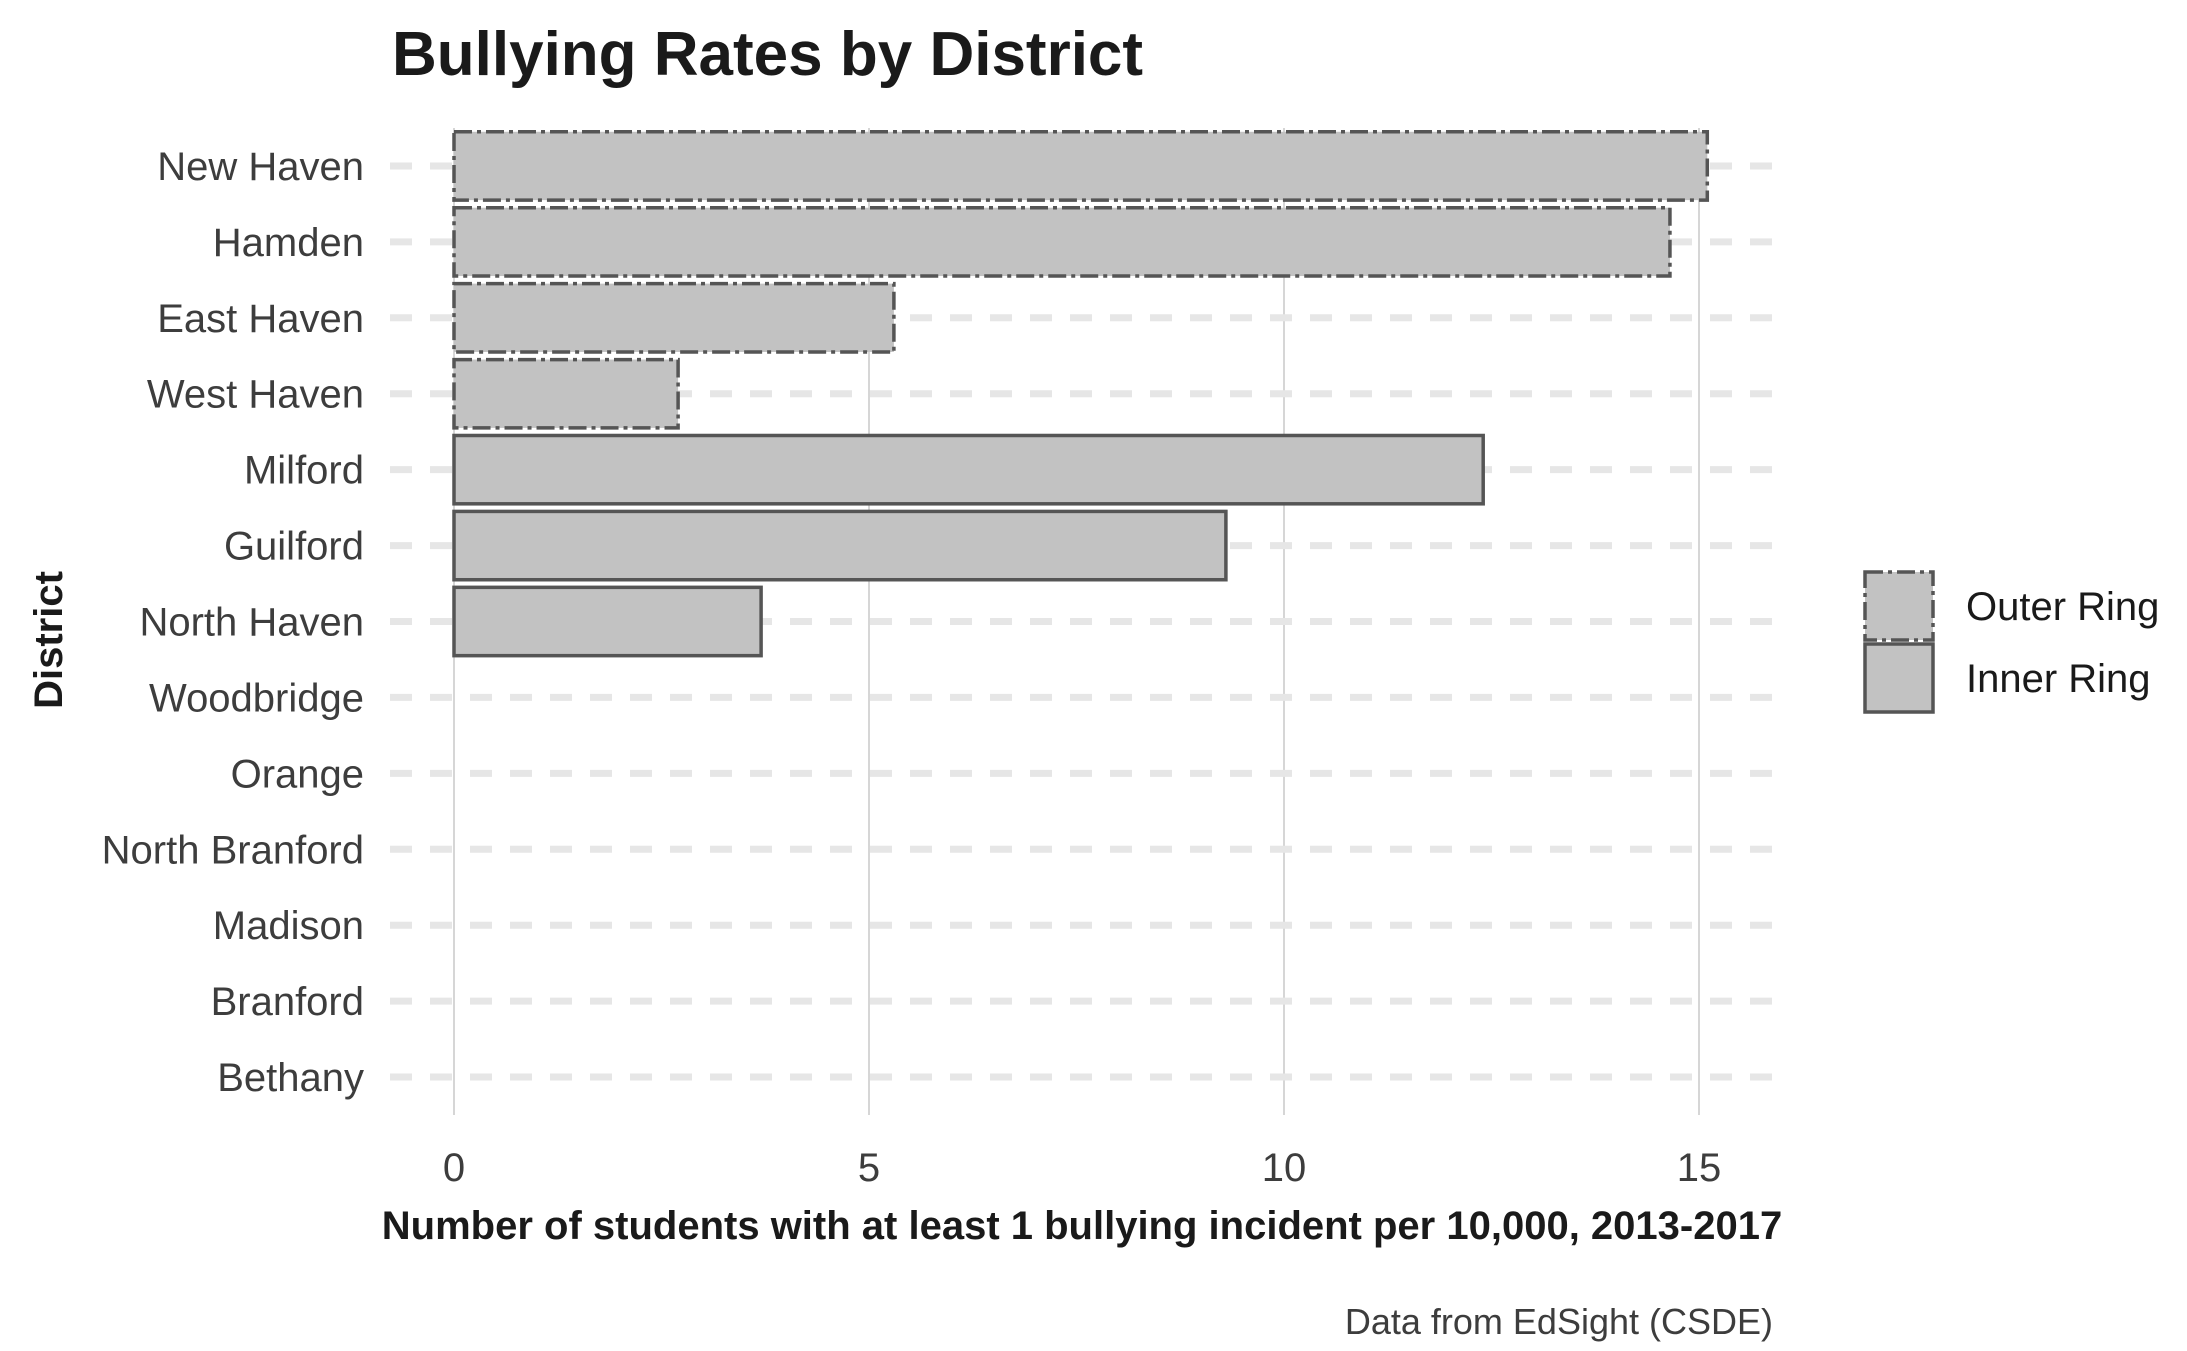 This screenshot has height=1351, width=2187. I want to click on bar-hamden, so click(1062, 241).